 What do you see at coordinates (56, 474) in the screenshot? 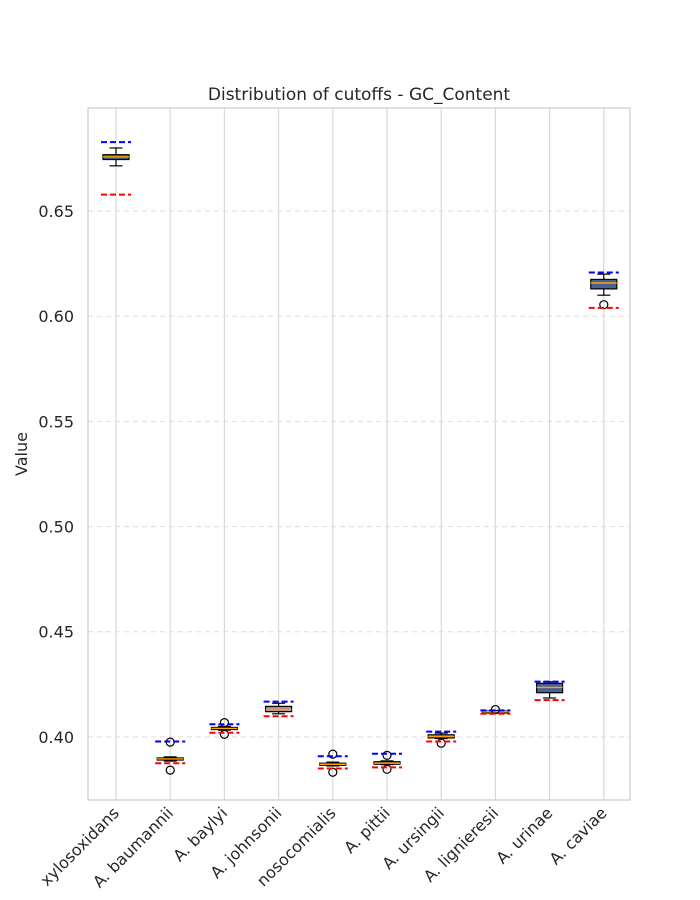
I see `y-tick-labels: 0.40 0.45 0.50 0.55 0.60 0.65` at bounding box center [56, 474].